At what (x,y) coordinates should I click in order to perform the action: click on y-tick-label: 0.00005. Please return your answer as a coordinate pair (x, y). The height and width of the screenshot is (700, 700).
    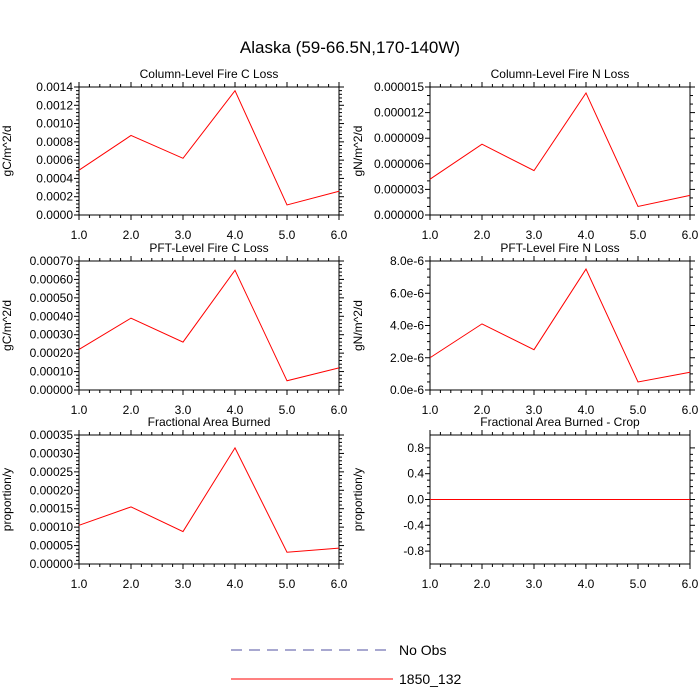
    Looking at the image, I should click on (52, 546).